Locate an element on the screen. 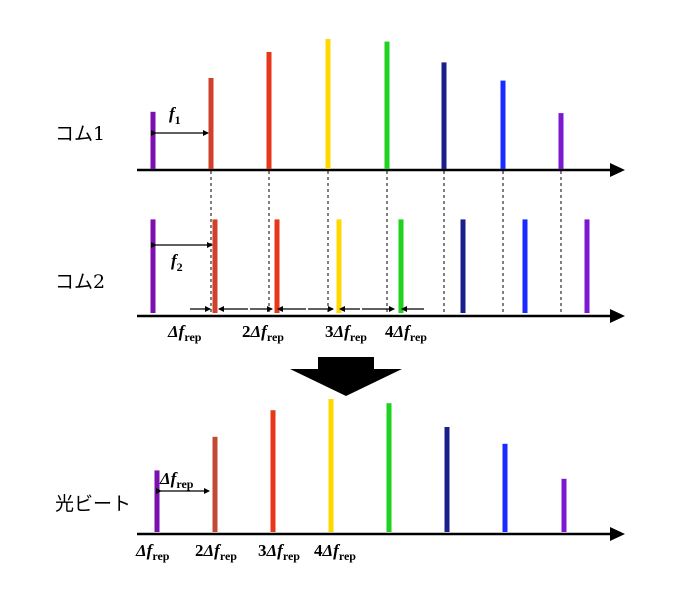 The image size is (682, 614). beat-label: 光ビート is located at coordinates (93, 504).